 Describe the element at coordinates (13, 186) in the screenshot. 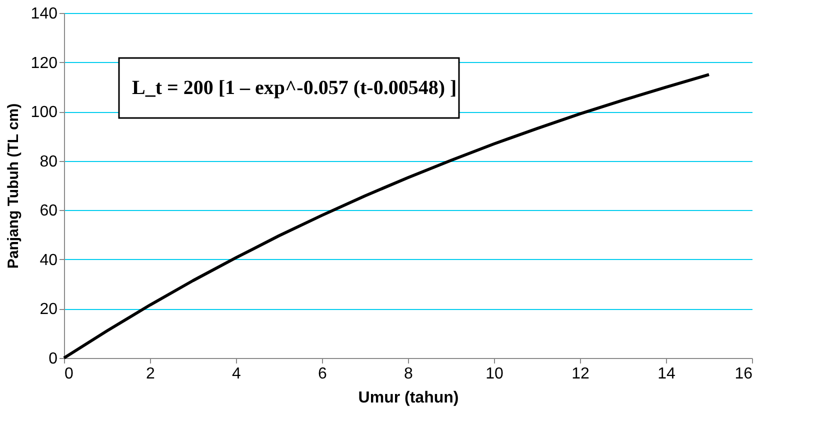

I see `y-axis-title: Panjang Tubuh (TL cm)` at that location.